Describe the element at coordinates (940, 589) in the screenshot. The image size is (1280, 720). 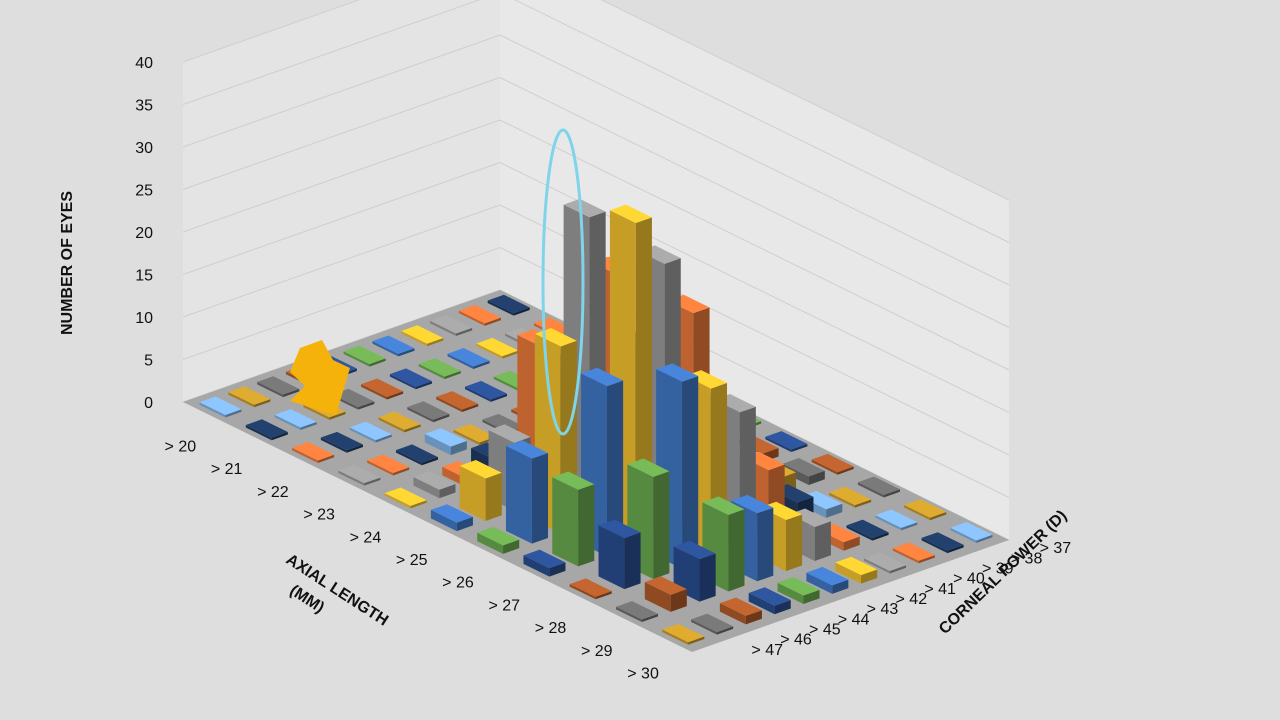
I see `corneal-tick-label: > 41` at that location.